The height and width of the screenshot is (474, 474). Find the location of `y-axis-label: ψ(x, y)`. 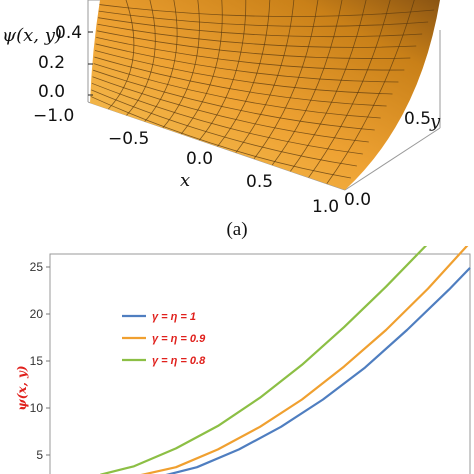

y-axis-label: ψ(x, y) is located at coordinates (22, 387).